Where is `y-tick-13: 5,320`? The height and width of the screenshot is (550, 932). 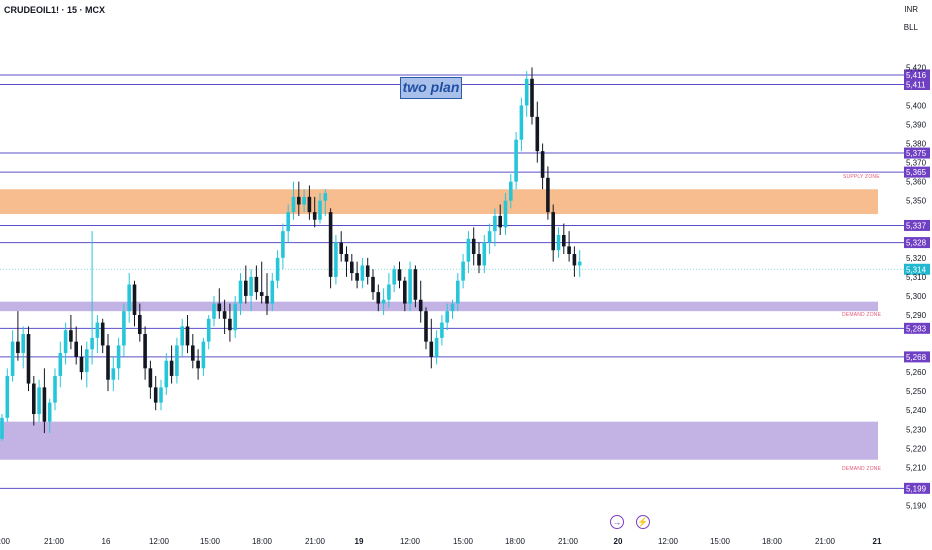 y-tick-13: 5,320 is located at coordinates (916, 258).